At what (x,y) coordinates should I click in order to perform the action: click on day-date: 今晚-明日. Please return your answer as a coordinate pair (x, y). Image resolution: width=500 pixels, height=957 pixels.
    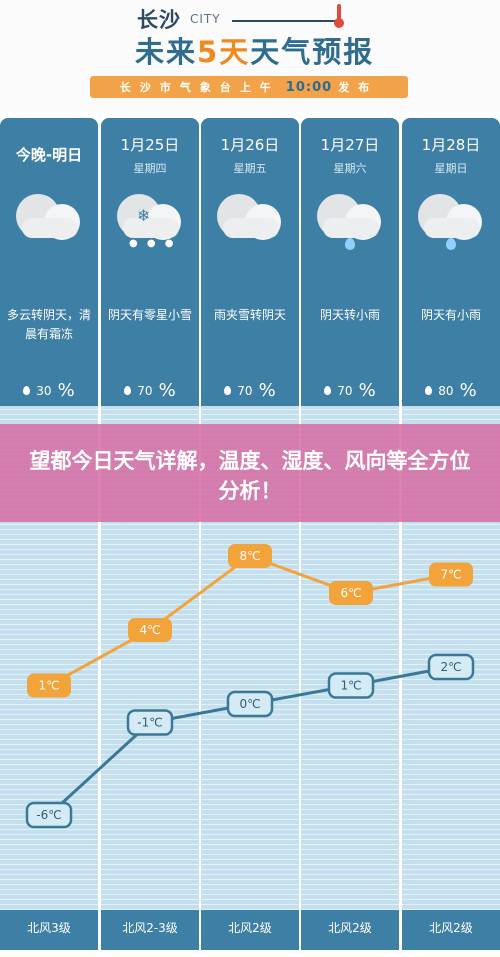
    Looking at the image, I should click on (49, 155).